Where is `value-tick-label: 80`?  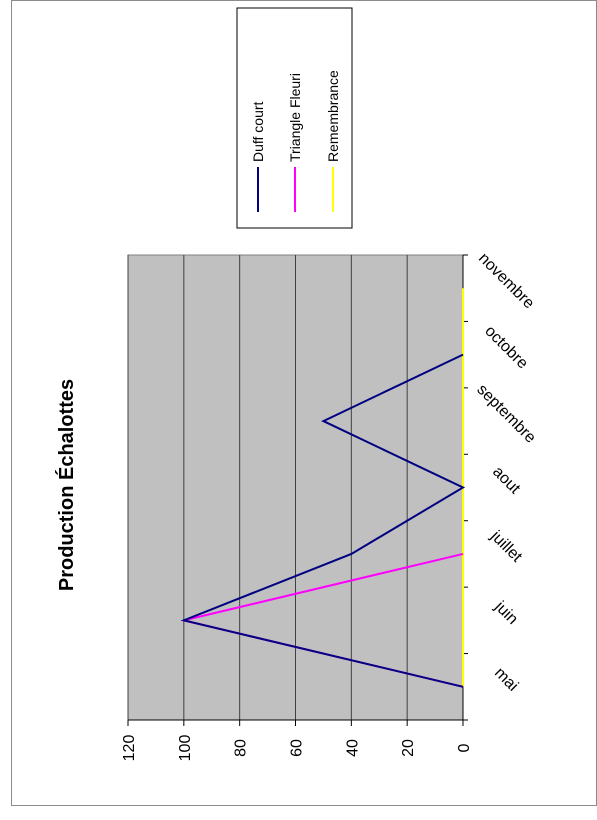 value-tick-label: 80 is located at coordinates (241, 748).